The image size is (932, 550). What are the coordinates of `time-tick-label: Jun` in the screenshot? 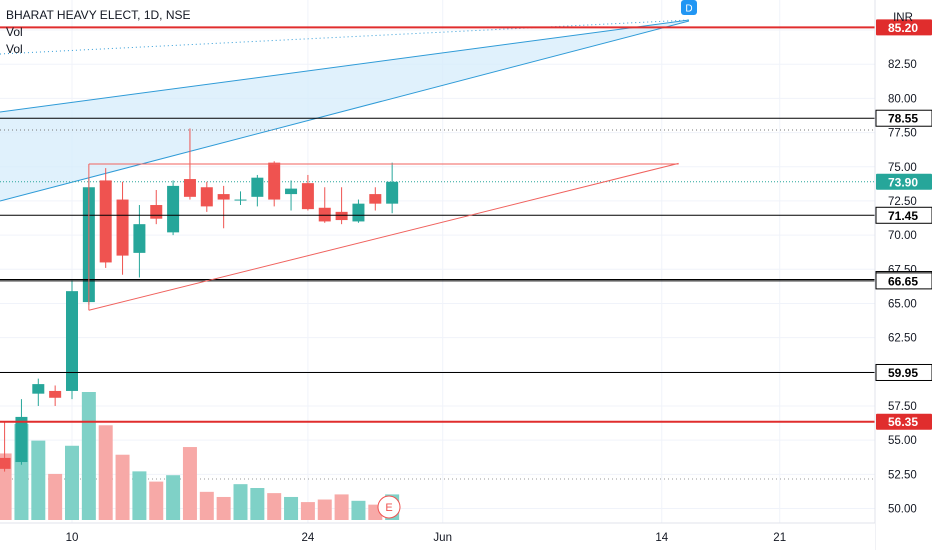 It's located at (442, 538).